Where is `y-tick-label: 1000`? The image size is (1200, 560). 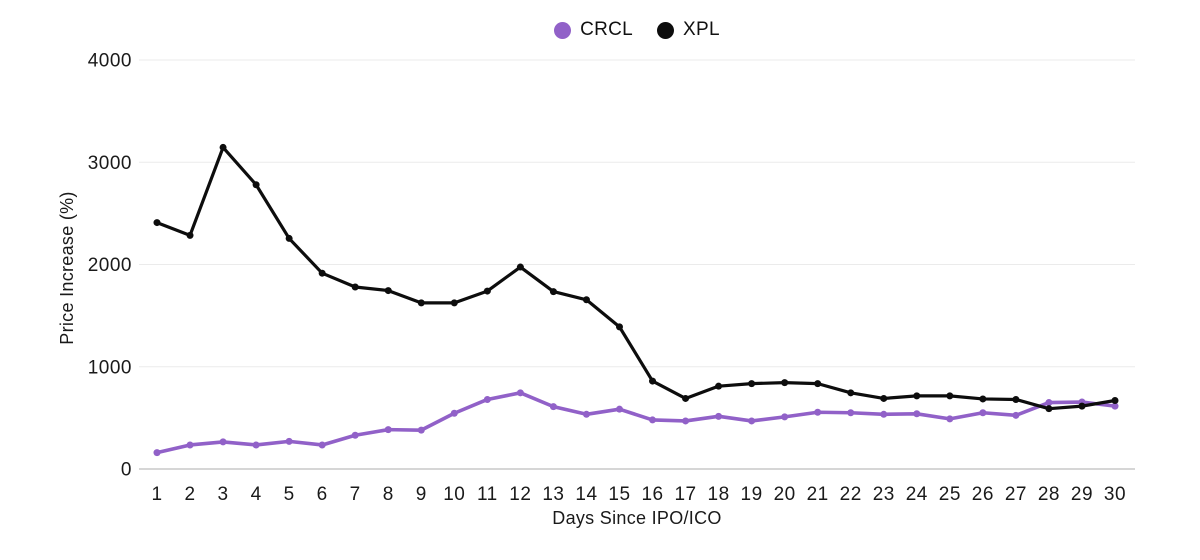
y-tick-label: 1000 is located at coordinates (110, 367).